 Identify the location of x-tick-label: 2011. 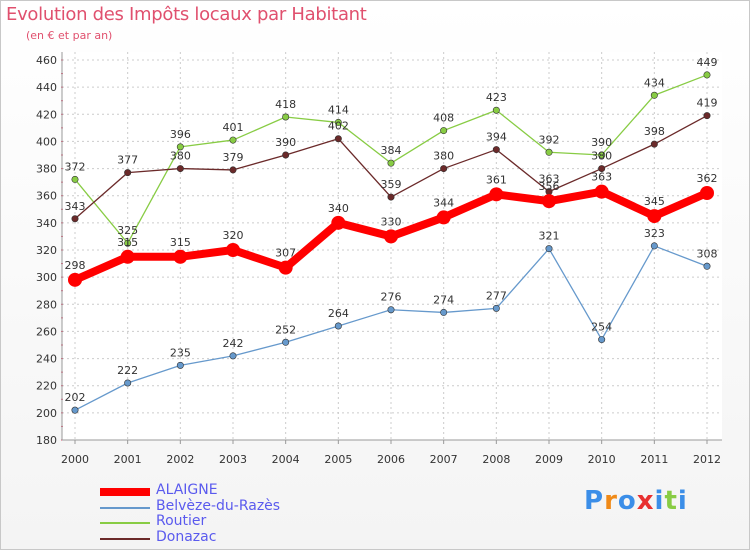
(654, 459).